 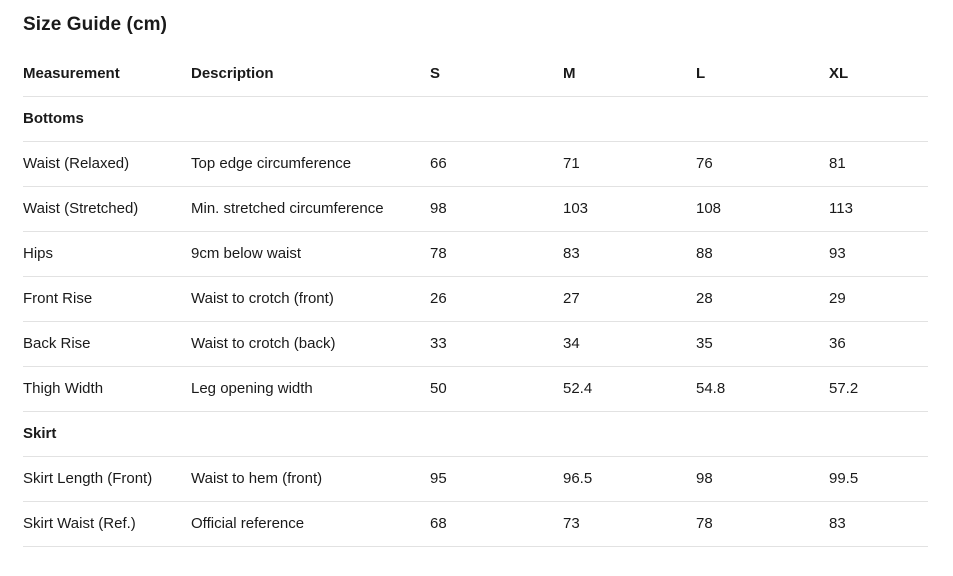 What do you see at coordinates (95, 24) in the screenshot?
I see `page-title: Size Guide (cm)` at bounding box center [95, 24].